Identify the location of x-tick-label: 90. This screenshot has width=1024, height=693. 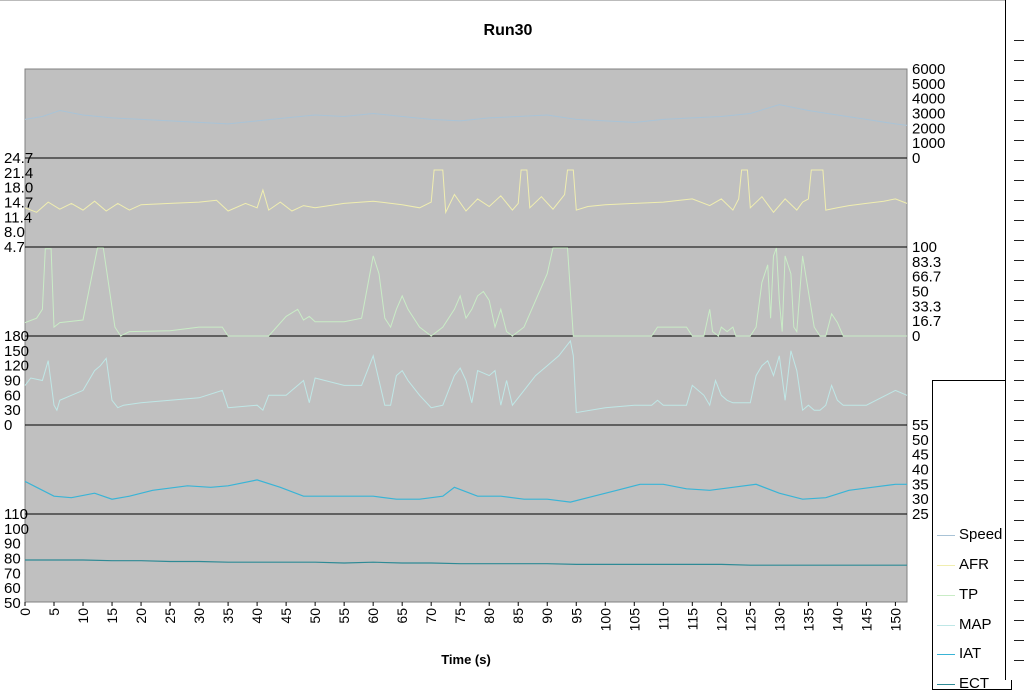
(547, 616).